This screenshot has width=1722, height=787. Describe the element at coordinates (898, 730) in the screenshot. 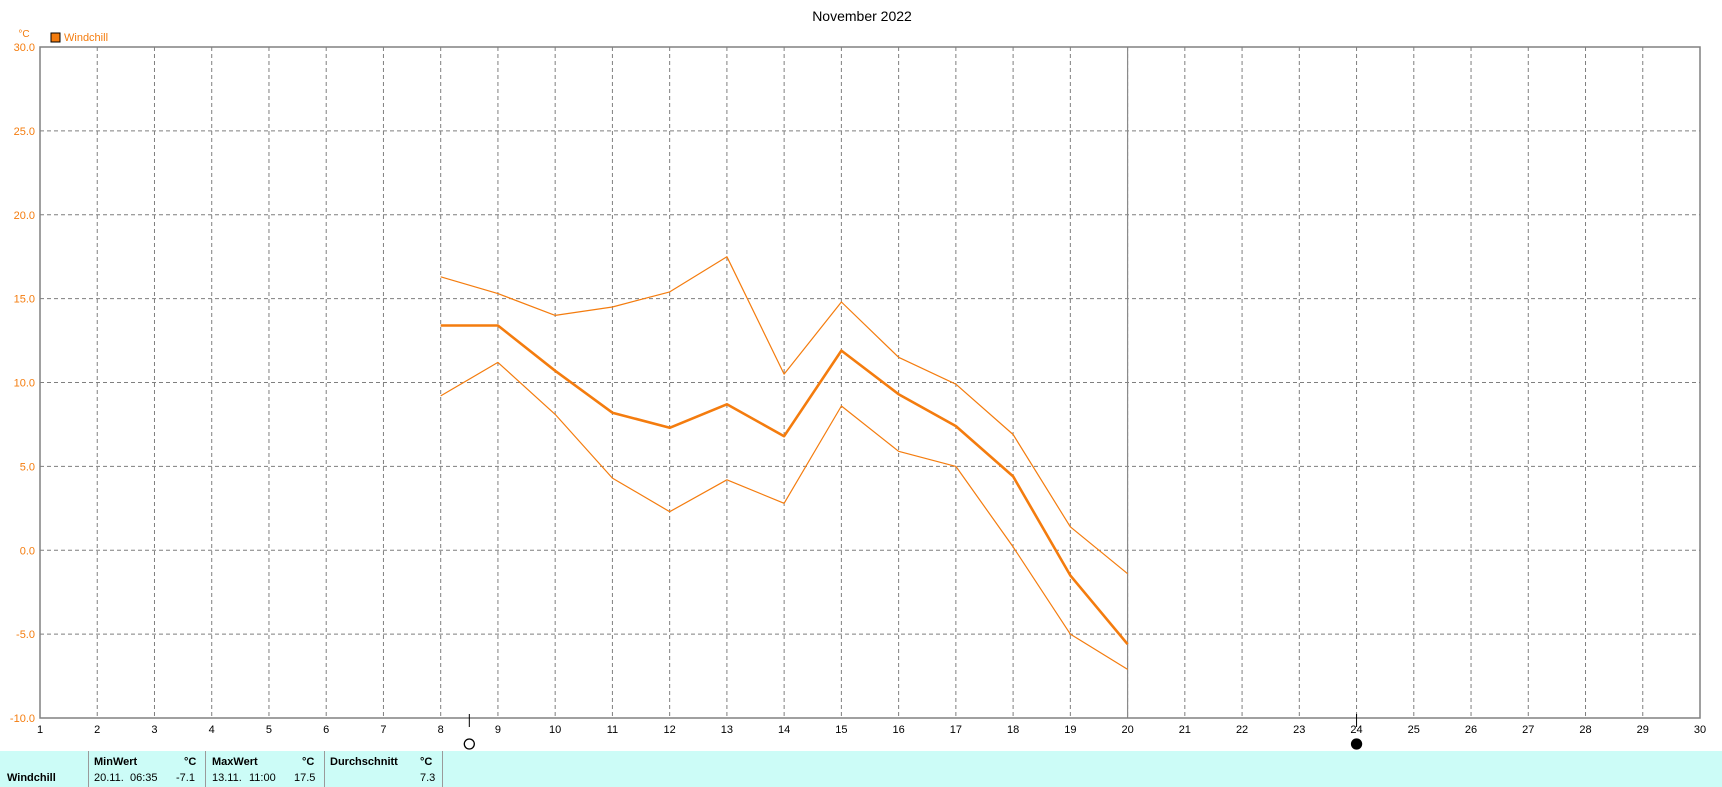

I see `x-tick-label: 16` at that location.